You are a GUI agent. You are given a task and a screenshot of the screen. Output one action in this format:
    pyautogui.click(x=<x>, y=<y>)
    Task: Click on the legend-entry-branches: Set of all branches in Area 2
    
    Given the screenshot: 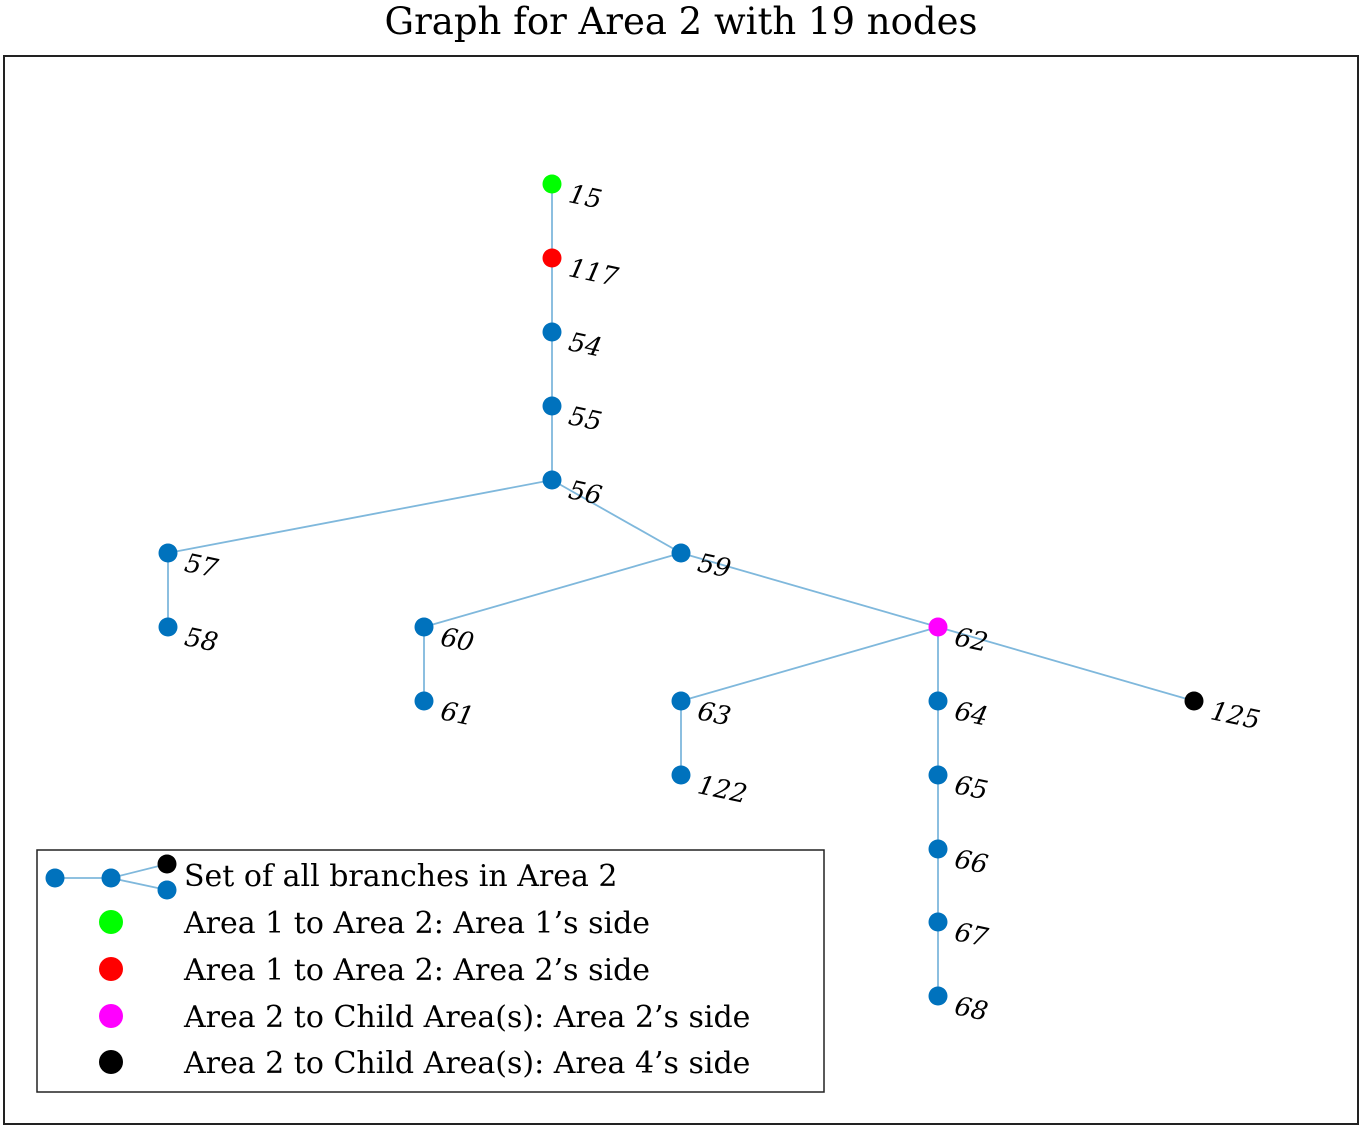 What is the action you would take?
    pyautogui.click(x=331, y=877)
    